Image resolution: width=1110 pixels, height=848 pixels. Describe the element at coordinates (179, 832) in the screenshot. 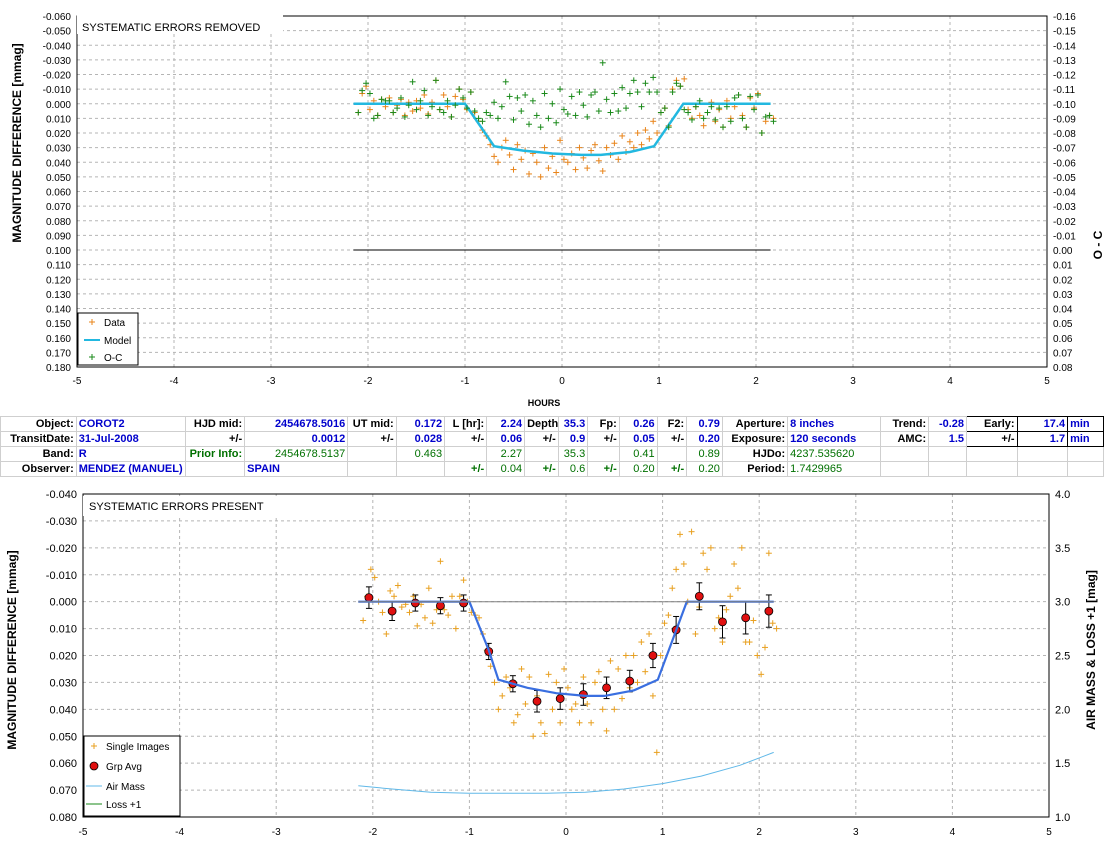

I see `x-tick-label: -4` at that location.